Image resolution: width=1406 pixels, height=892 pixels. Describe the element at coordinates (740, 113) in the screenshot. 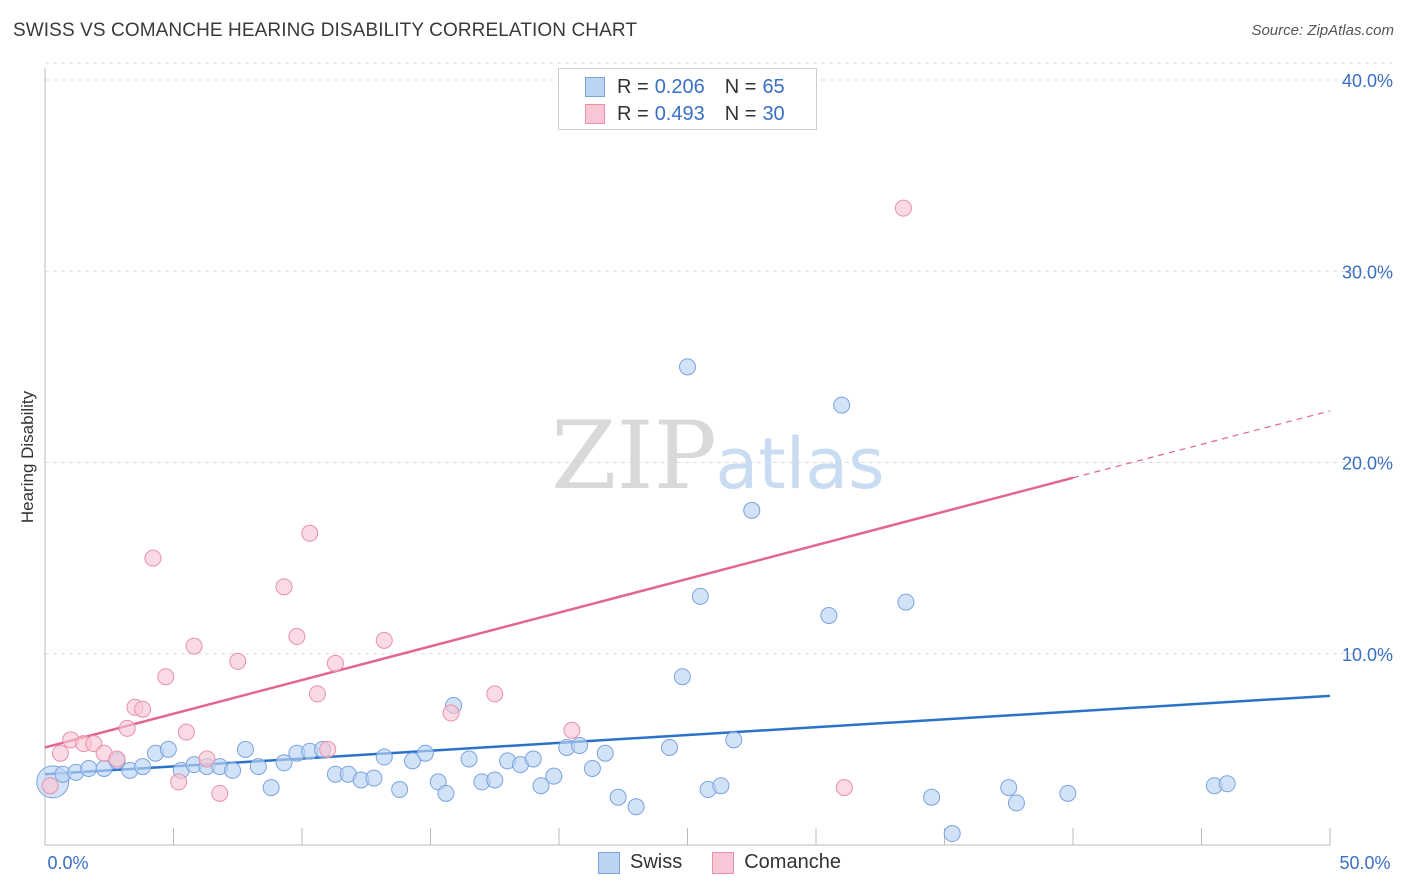

I see `comanche-n-label: N =` at that location.